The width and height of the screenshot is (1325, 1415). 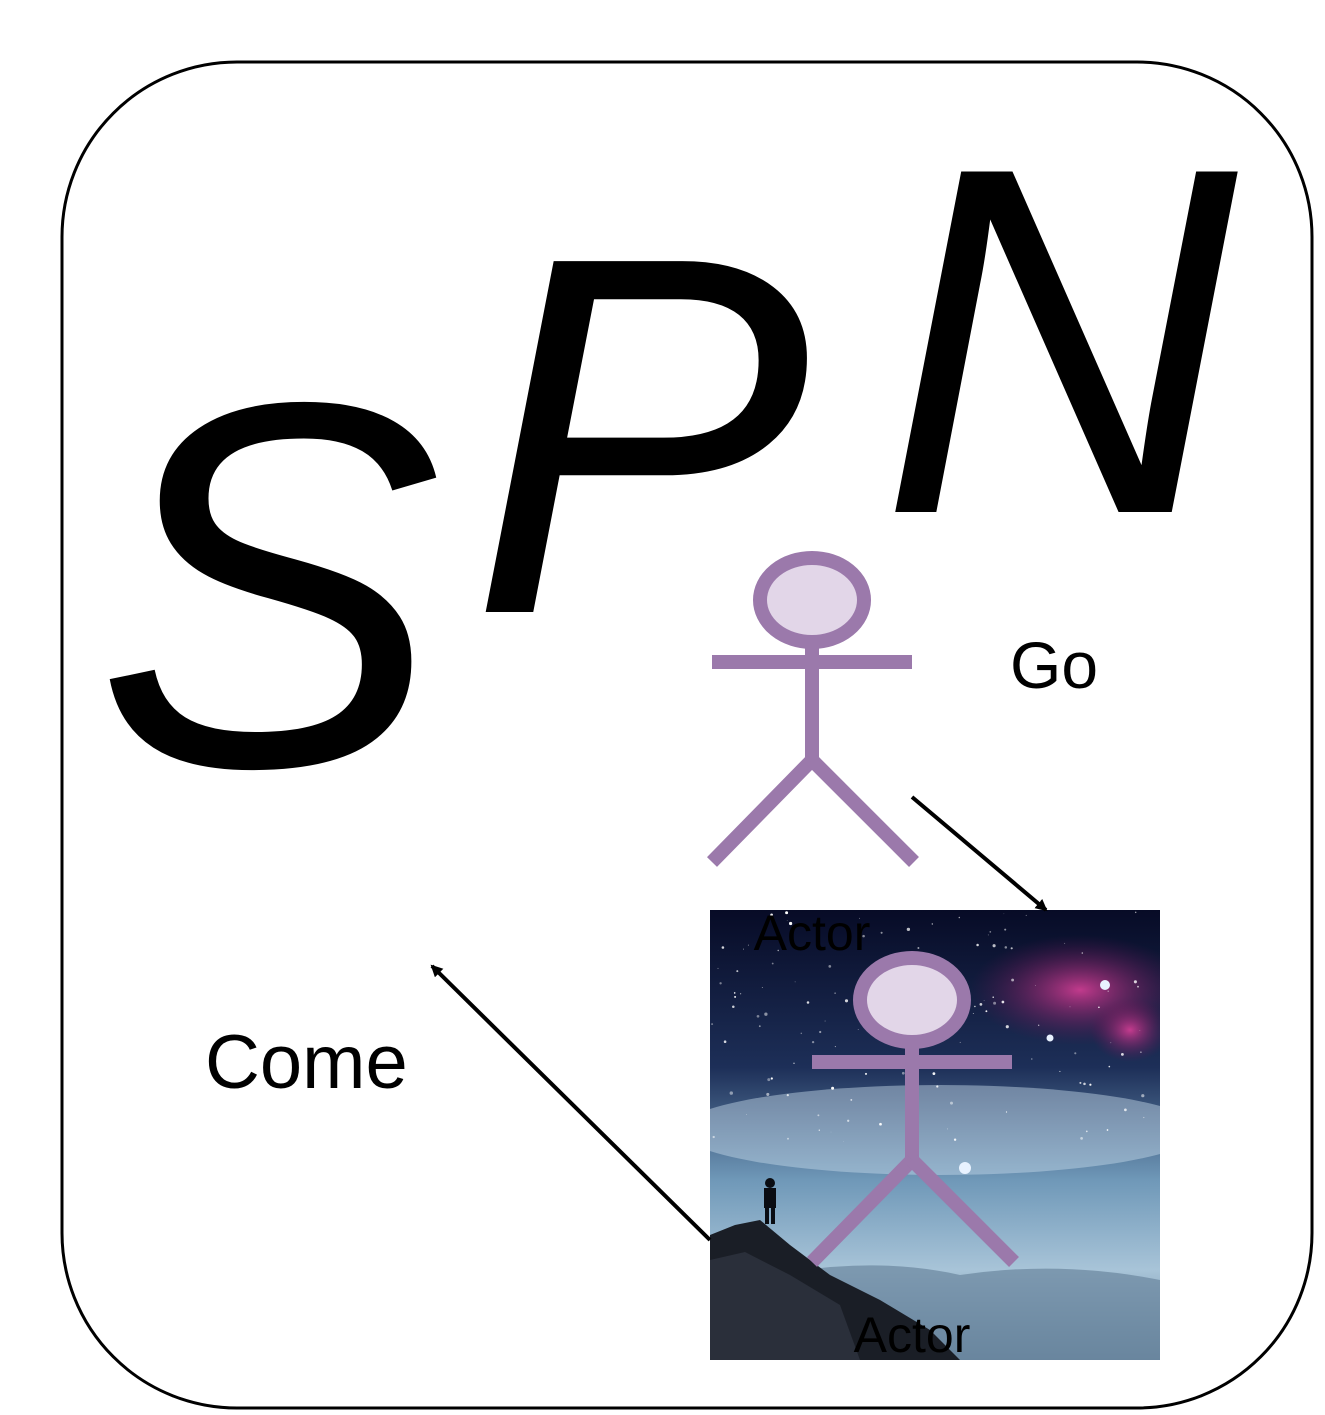 What do you see at coordinates (979, 853) in the screenshot?
I see `go-arrow` at bounding box center [979, 853].